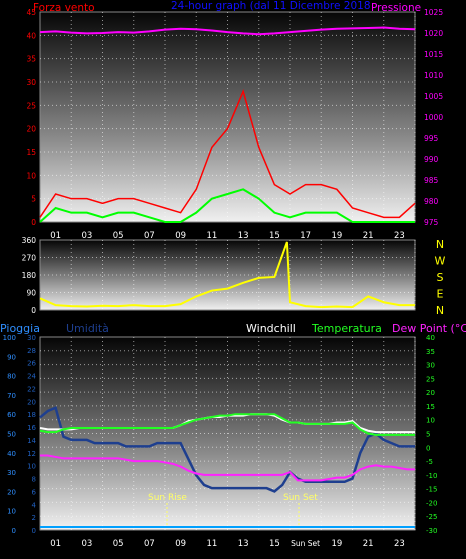  What do you see at coordinates (227, 544) in the screenshot?
I see `panel3-x-ticks: 01 03 05 07 09 11 13 15 Sun Set 19 21 23` at bounding box center [227, 544].